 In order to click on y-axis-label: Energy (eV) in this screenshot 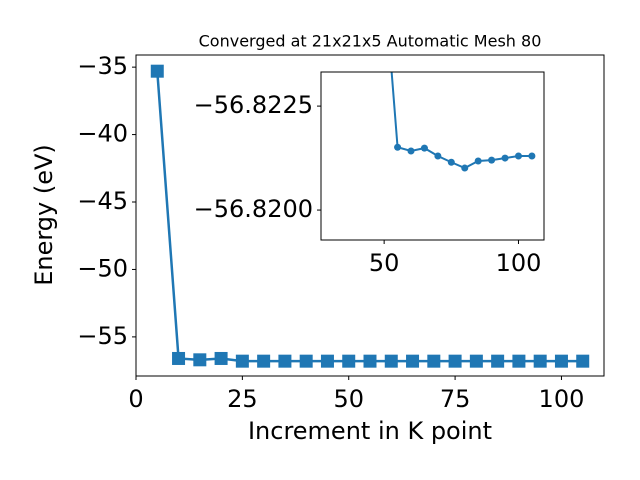, I will do `click(44, 215)`.